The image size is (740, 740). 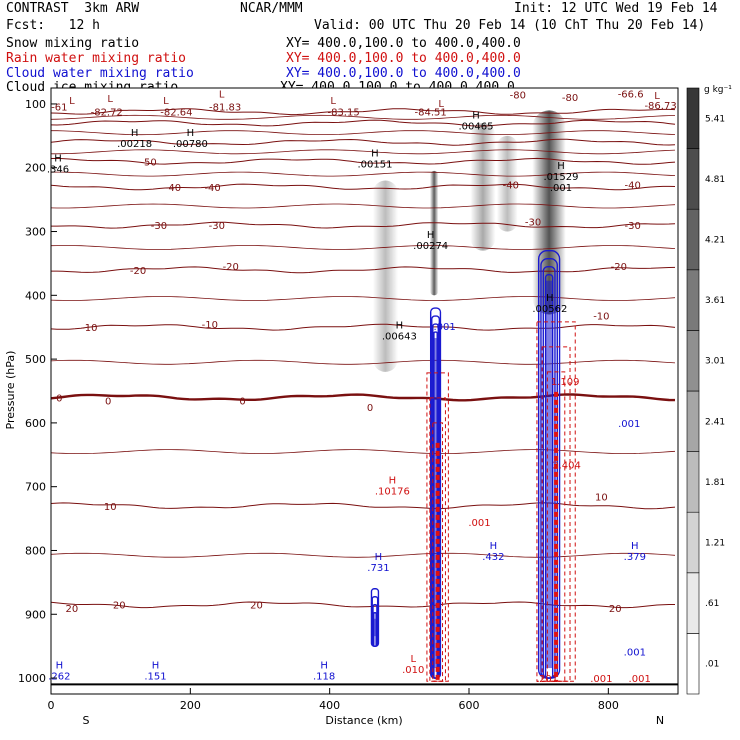 I want to click on isotherm-label-5: -80, so click(x=518, y=95).